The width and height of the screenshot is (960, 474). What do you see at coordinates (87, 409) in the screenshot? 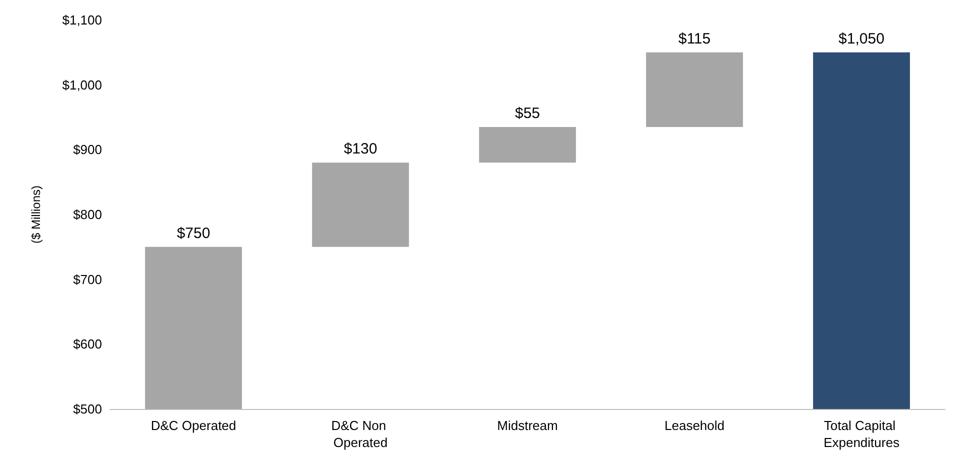
I see `y-tick-label: $500` at bounding box center [87, 409].